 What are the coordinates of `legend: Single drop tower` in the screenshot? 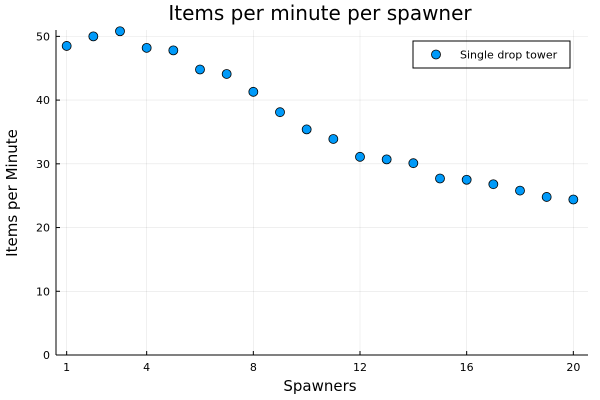 It's located at (491, 54).